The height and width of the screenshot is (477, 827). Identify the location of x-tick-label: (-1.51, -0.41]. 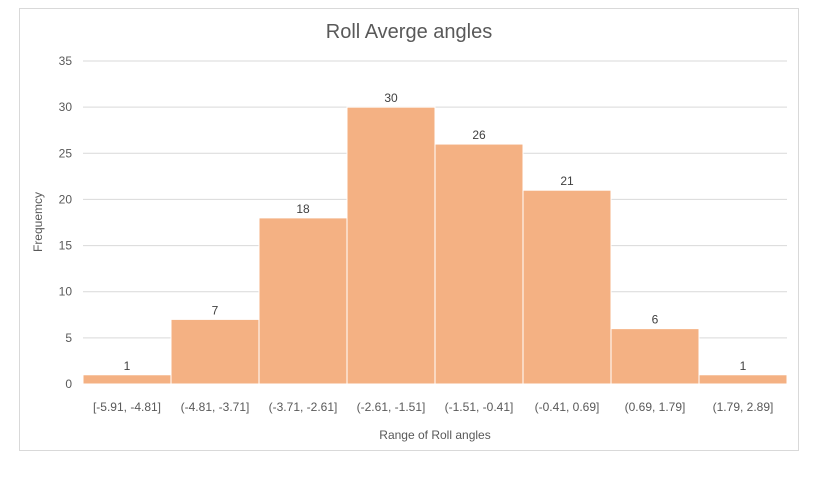
(479, 407).